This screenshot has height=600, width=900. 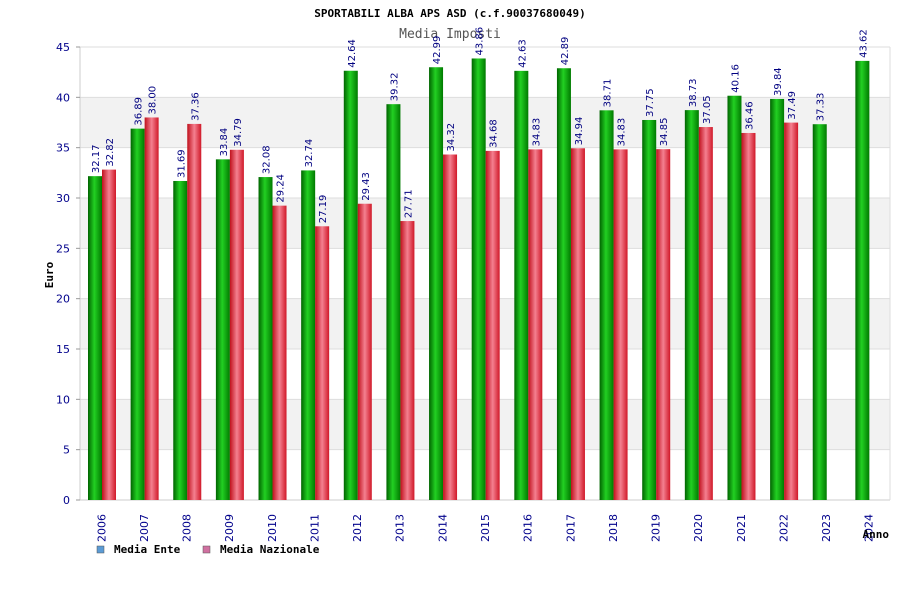 I want to click on data-label: 37.33, so click(x=821, y=107).